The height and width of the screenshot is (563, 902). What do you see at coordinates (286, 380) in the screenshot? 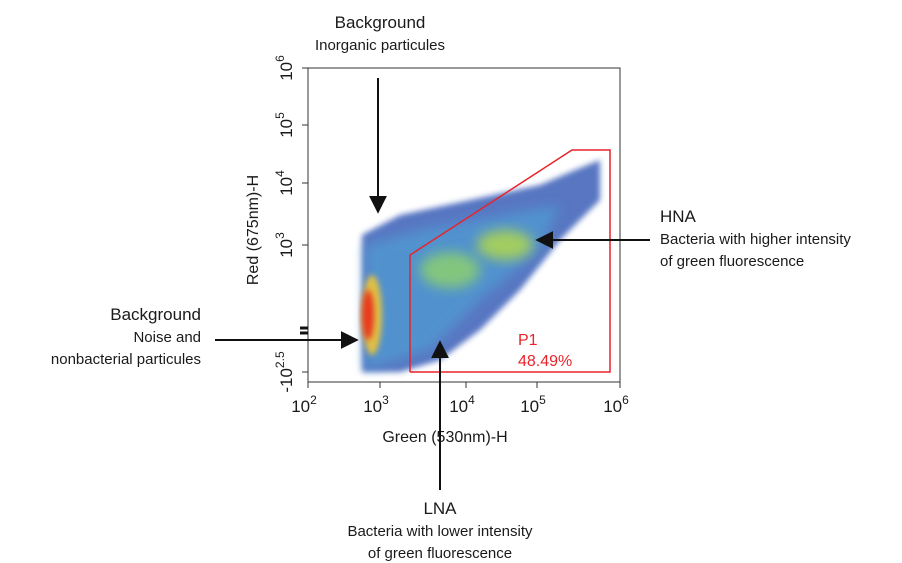
I see `tick-base: -10` at bounding box center [286, 380].